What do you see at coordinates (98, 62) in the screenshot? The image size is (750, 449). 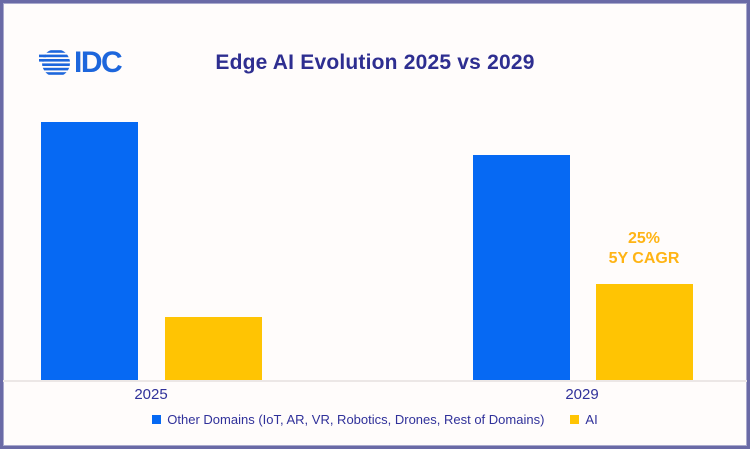 I see `idc-logo-text: IDC` at bounding box center [98, 62].